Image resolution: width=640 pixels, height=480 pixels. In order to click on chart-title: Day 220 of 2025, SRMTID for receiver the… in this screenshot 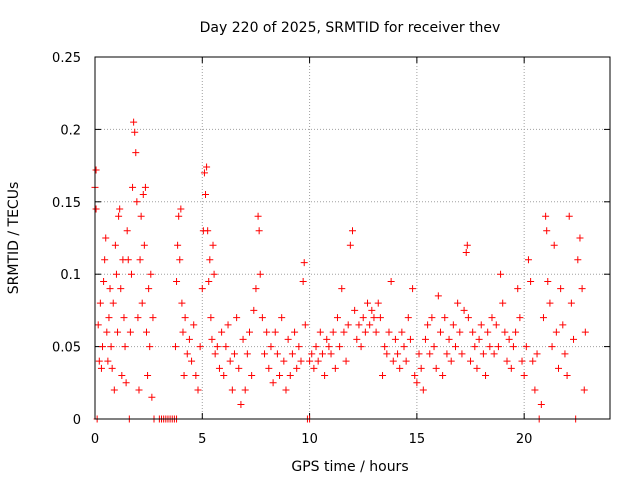, I will do `click(350, 28)`.